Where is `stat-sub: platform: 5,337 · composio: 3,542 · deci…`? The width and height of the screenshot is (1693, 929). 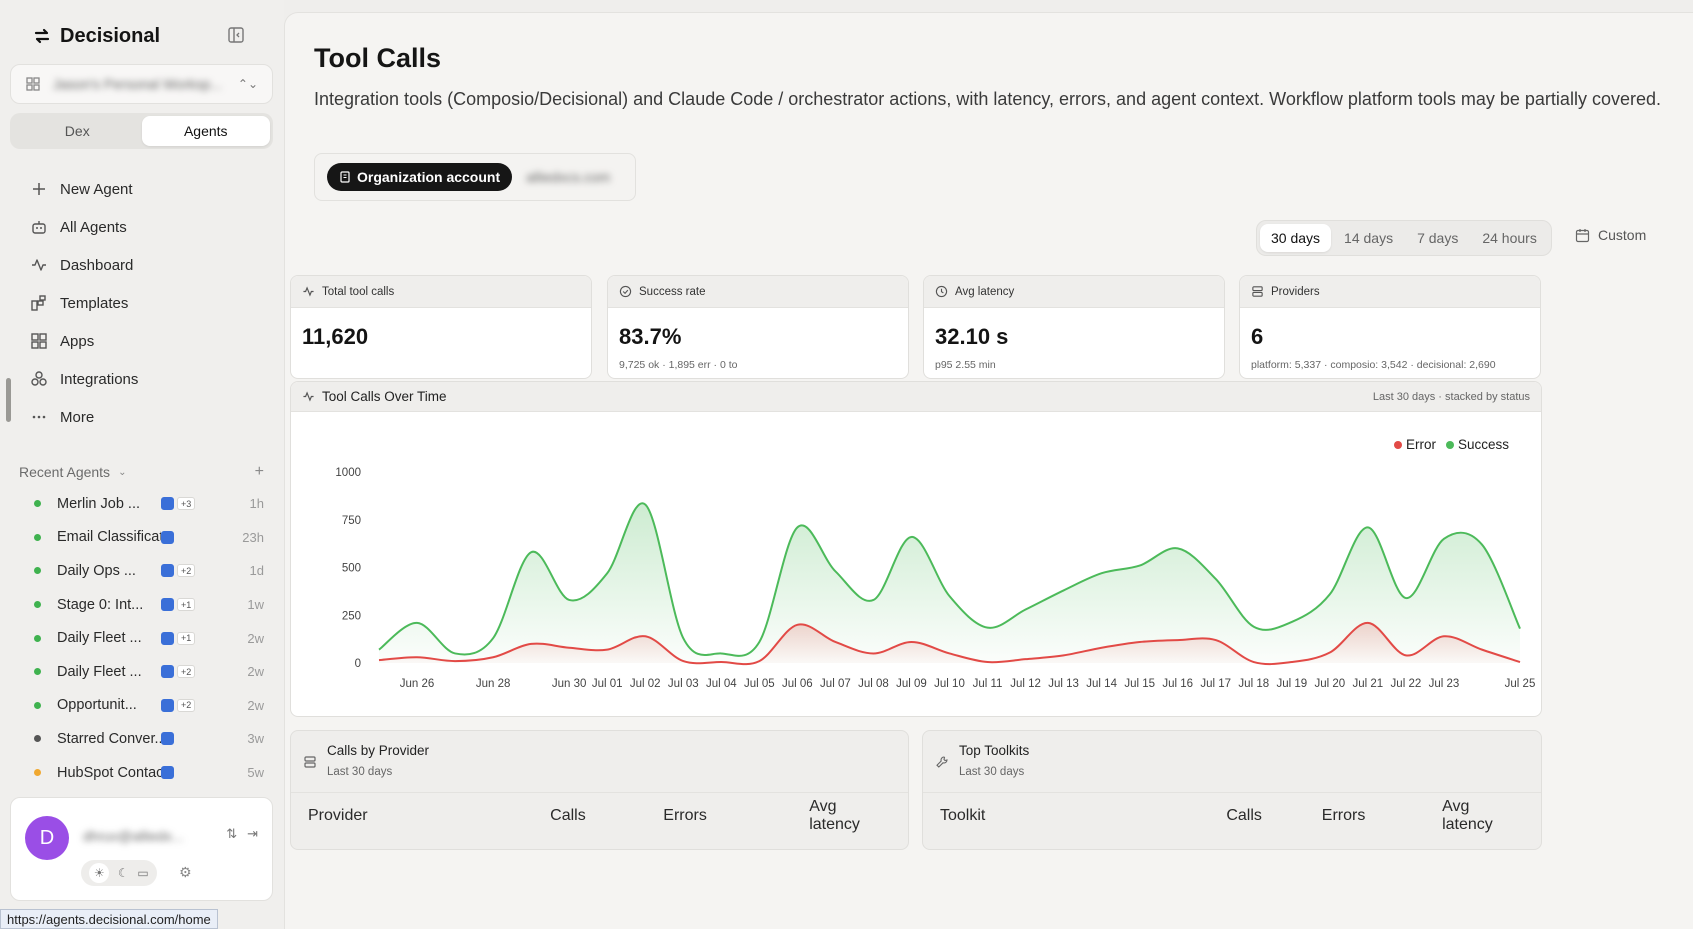 stat-sub: platform: 5,337 · composio: 3,542 · deci… is located at coordinates (1373, 365).